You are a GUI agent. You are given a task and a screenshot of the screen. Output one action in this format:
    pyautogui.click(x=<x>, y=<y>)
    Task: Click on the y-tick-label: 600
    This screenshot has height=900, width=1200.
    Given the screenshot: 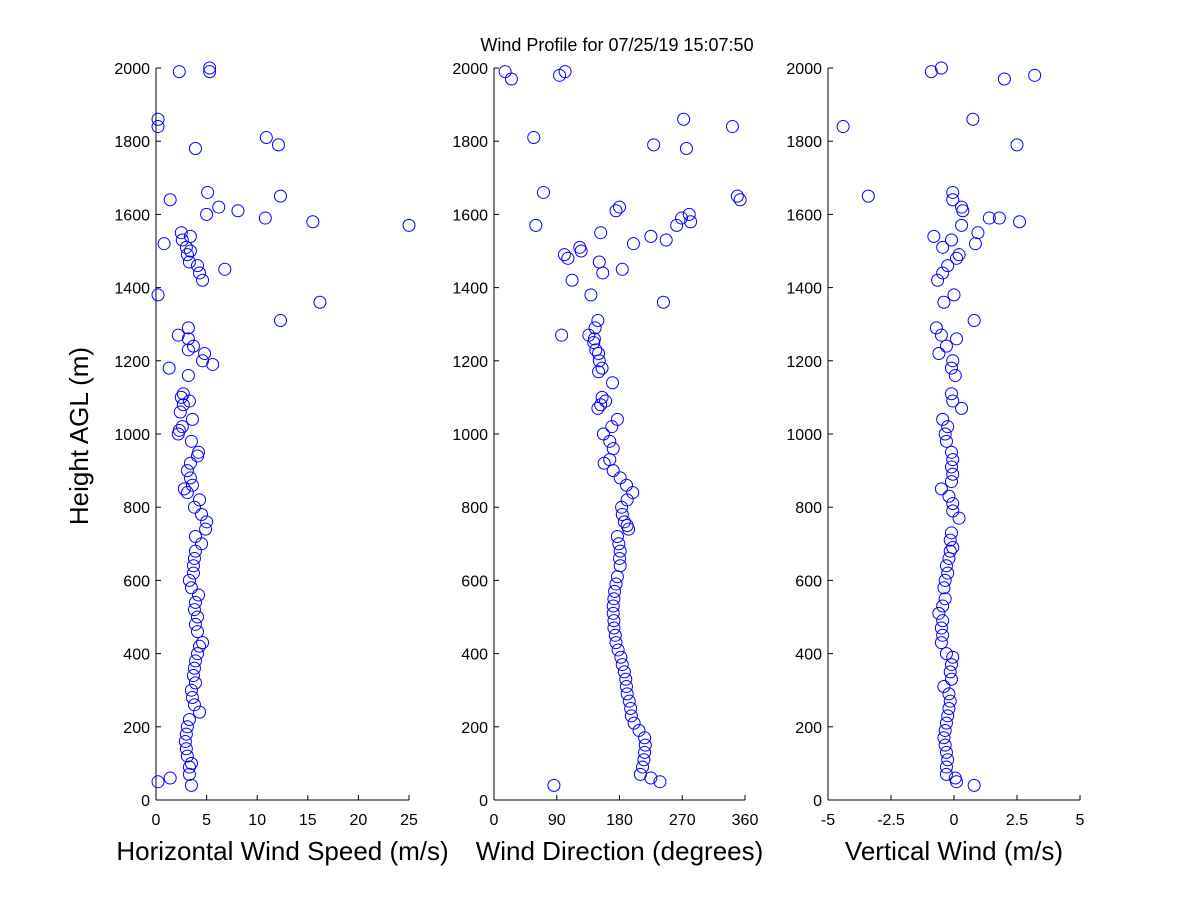 What is the action you would take?
    pyautogui.click(x=474, y=581)
    